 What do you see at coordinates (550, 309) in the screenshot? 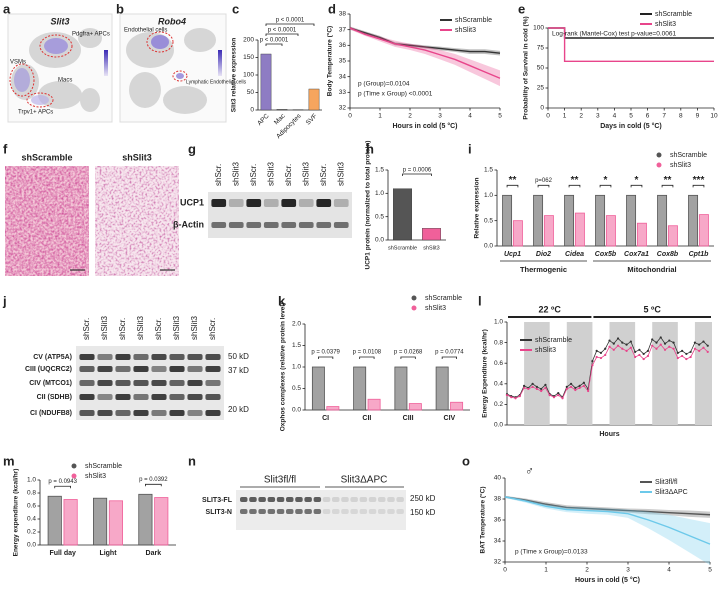
I see `period-label: 22 ºC` at bounding box center [550, 309].